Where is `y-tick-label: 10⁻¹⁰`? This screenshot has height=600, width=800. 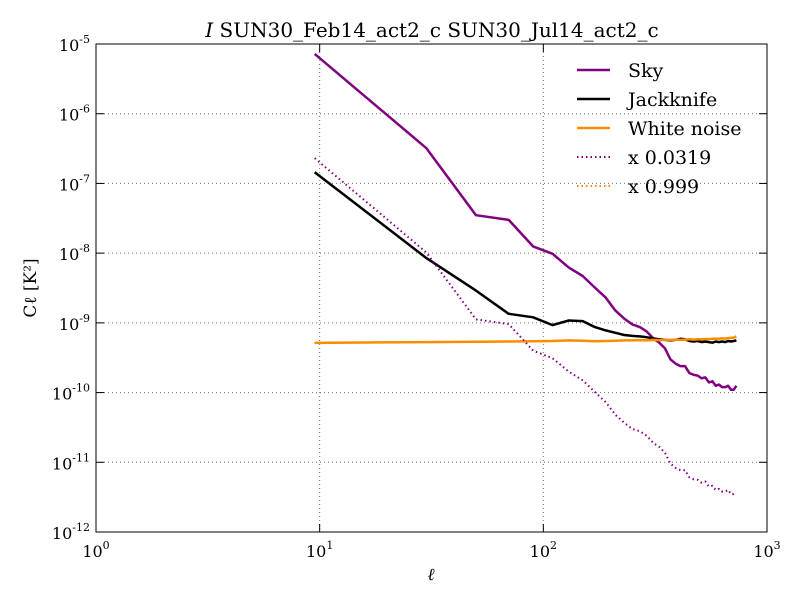
y-tick-label: 10⁻¹⁰ is located at coordinates (71, 393).